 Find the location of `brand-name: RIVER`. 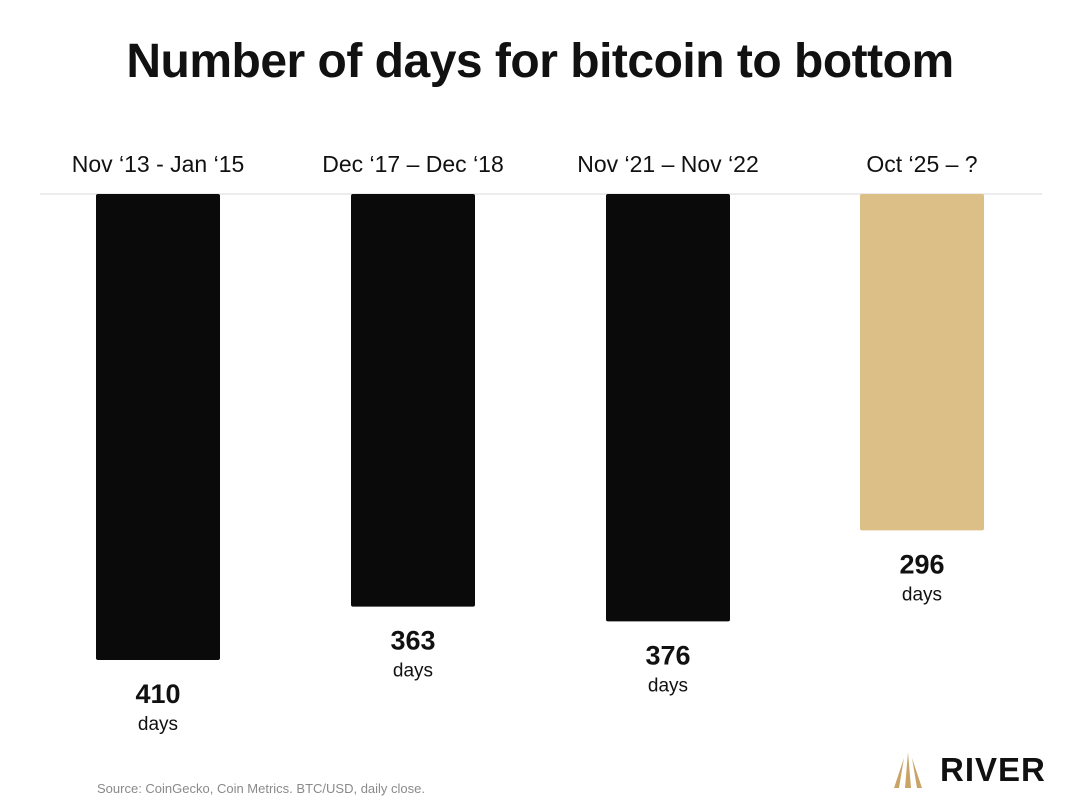

brand-name: RIVER is located at coordinates (993, 769).